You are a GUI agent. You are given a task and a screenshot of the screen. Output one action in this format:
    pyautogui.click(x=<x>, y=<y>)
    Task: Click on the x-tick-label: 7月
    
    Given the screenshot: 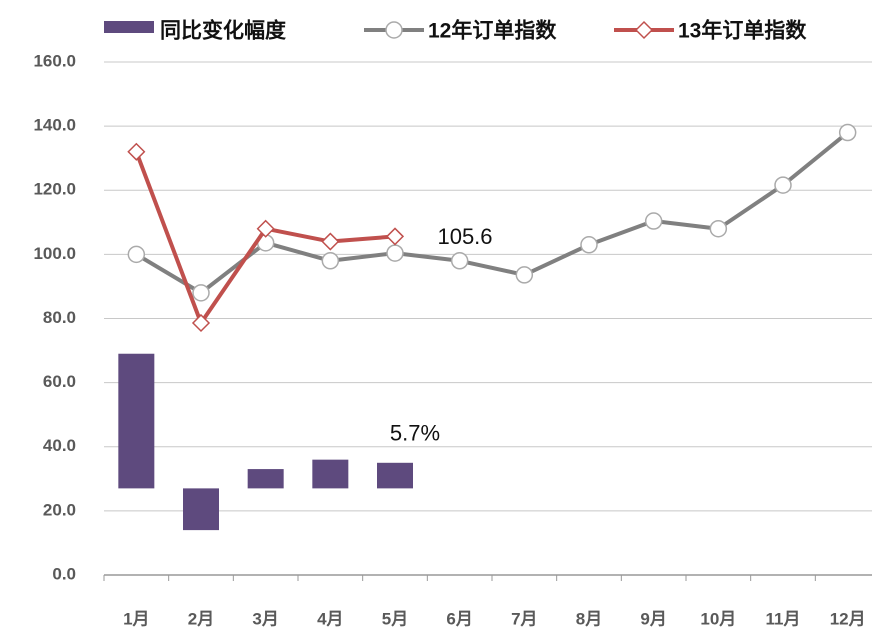 What is the action you would take?
    pyautogui.click(x=524, y=618)
    